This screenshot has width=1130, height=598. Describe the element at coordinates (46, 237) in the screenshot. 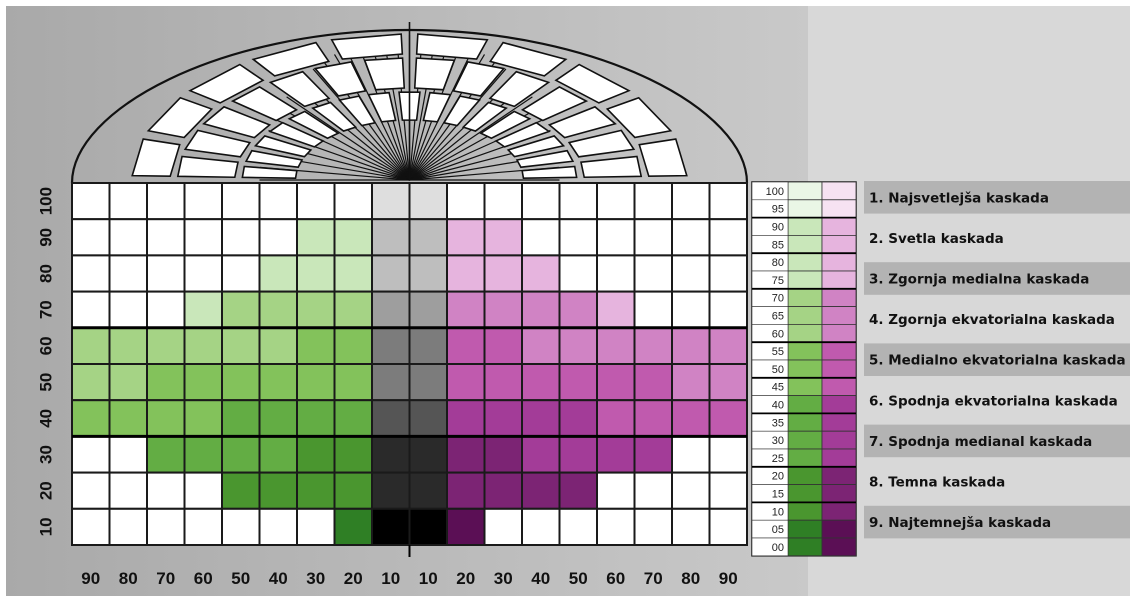

I see `y-tick-label: 90` at that location.